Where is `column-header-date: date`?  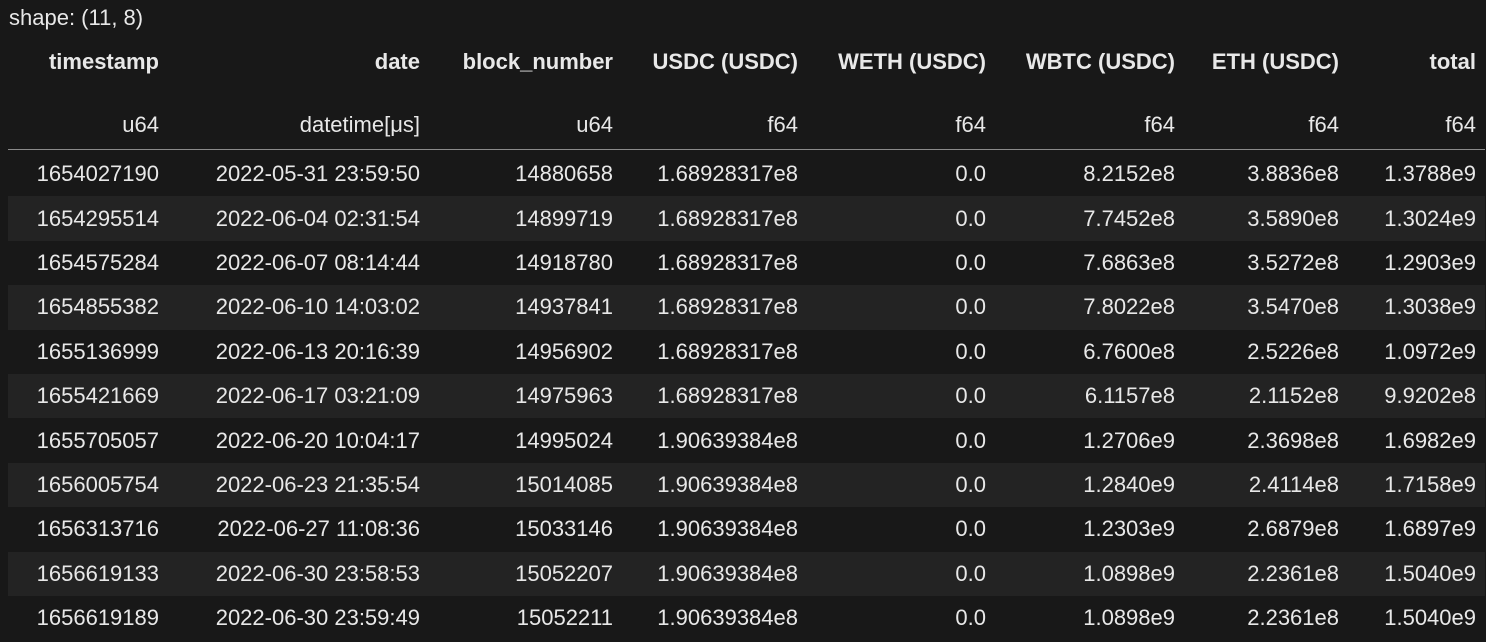 column-header-date: date is located at coordinates (397, 61).